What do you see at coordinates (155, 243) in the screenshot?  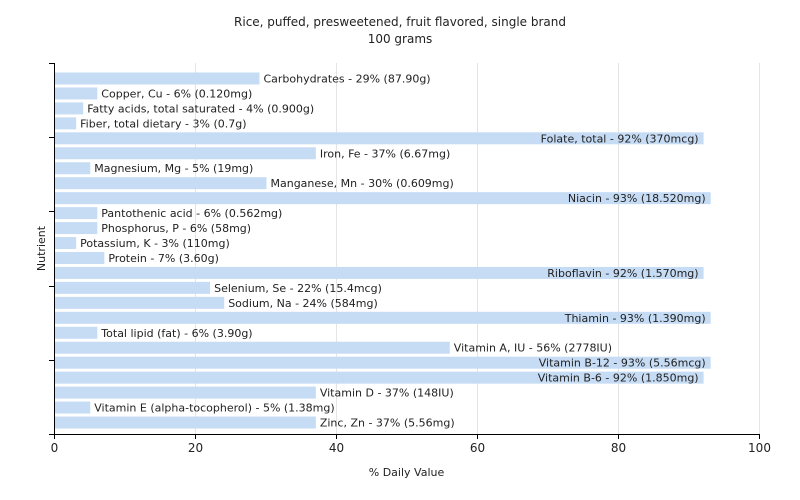 I see `bar-label: Potassium, K - 3% (110mg)` at bounding box center [155, 243].